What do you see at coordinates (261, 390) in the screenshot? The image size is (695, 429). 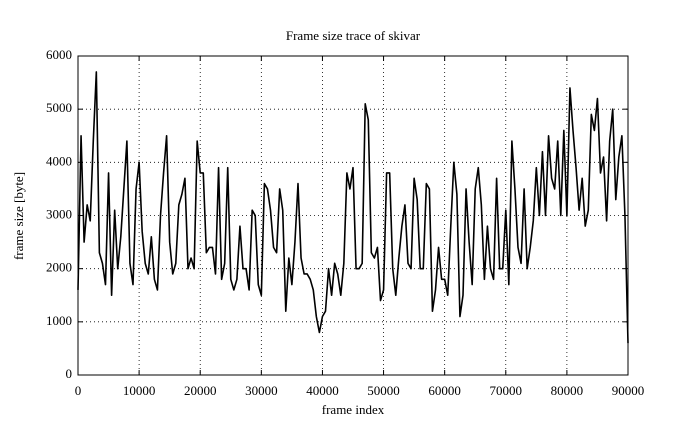 I see `x-tick-label: 30000` at bounding box center [261, 390].